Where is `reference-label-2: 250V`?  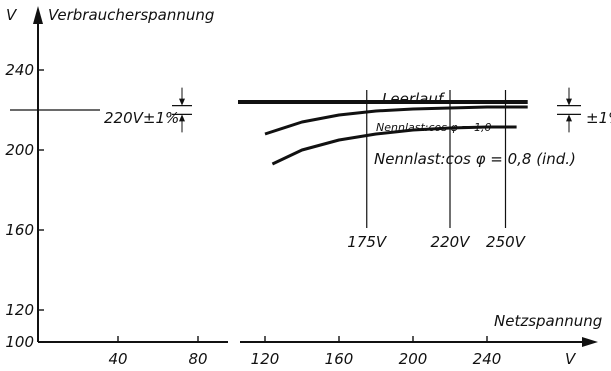
reference-label-2: 250V is located at coordinates (506, 242).